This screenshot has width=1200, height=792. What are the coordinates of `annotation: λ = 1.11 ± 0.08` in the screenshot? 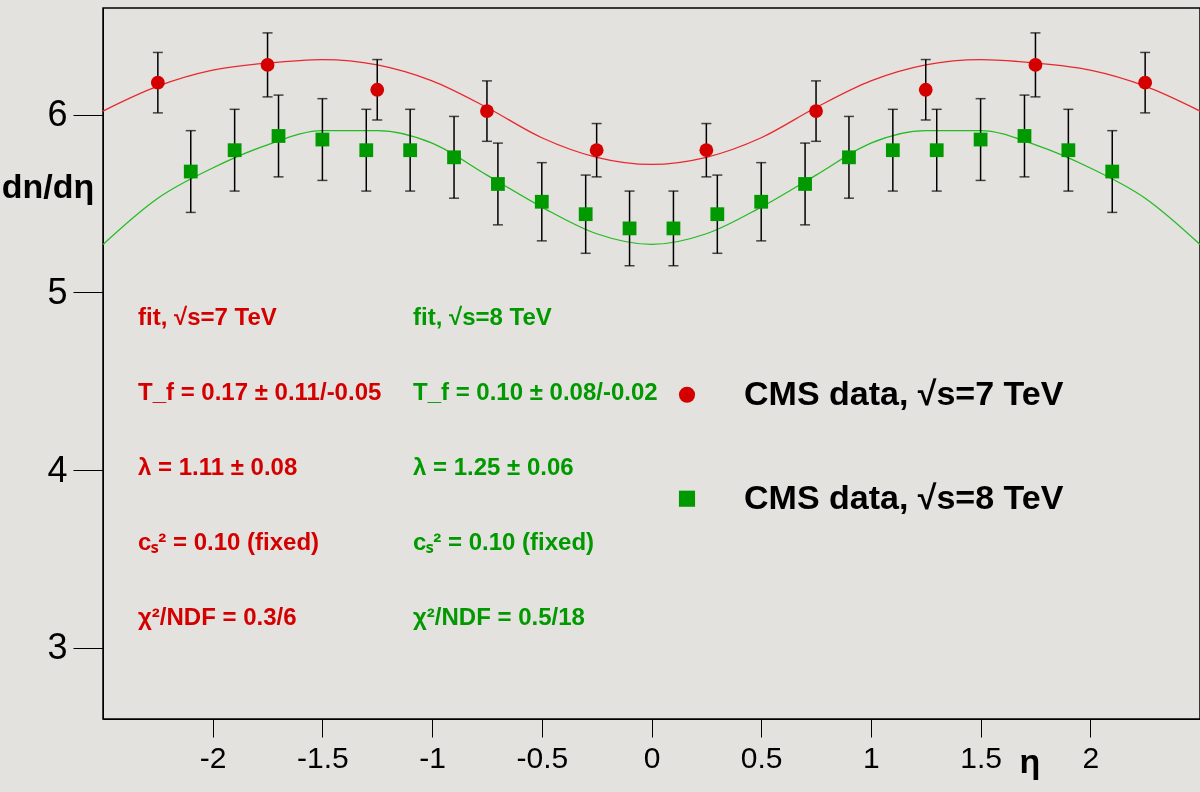 It's located at (218, 466).